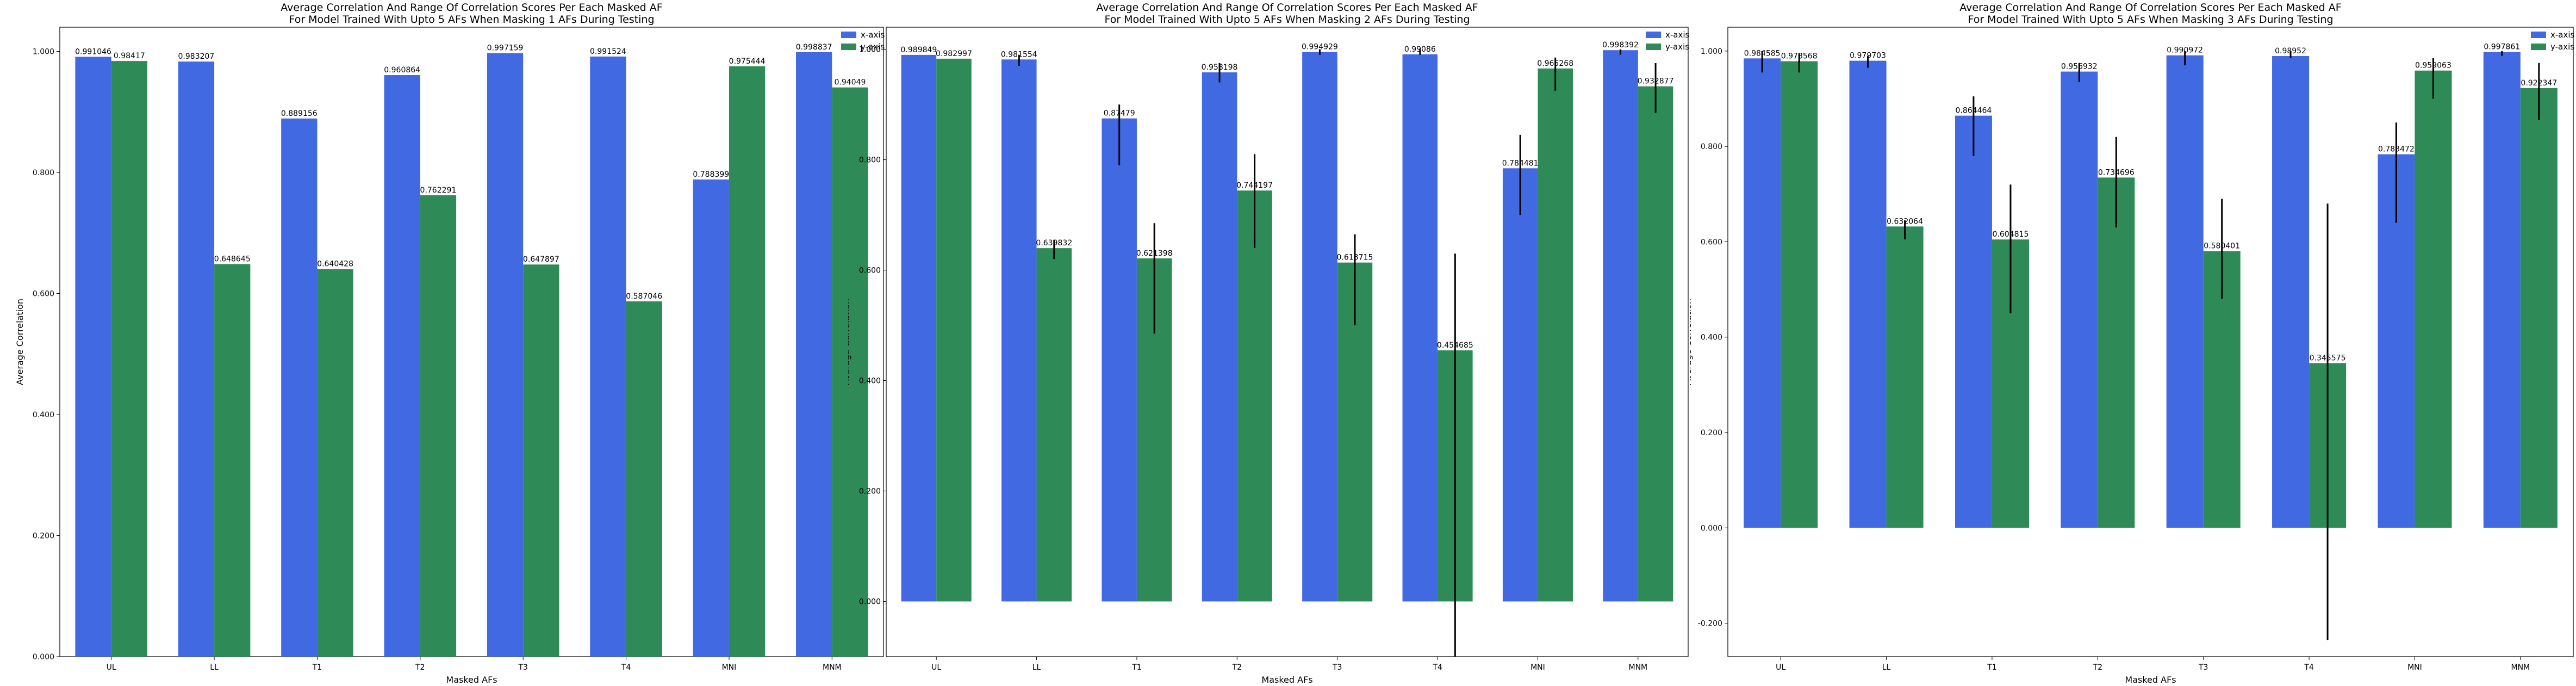 This screenshot has width=2576, height=686. What do you see at coordinates (93, 357) in the screenshot?
I see `bar-x-axis-ul` at bounding box center [93, 357].